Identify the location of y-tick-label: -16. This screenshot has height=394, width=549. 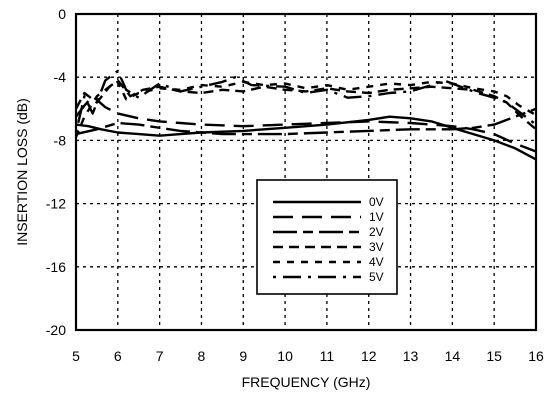
(56, 267).